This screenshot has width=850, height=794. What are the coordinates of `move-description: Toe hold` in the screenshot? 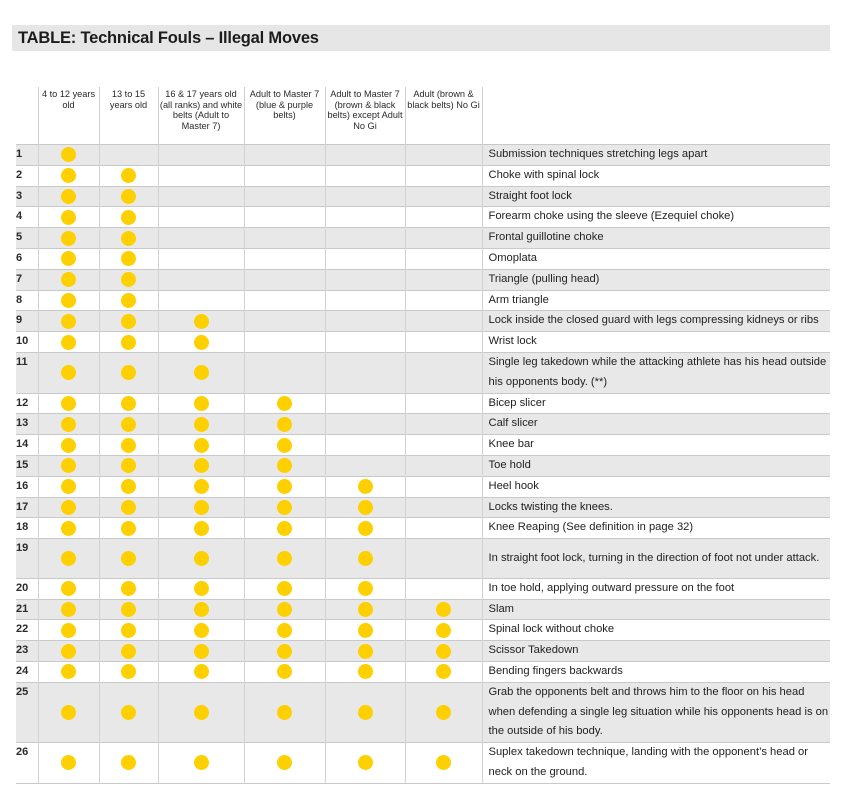 It's located at (655, 465).